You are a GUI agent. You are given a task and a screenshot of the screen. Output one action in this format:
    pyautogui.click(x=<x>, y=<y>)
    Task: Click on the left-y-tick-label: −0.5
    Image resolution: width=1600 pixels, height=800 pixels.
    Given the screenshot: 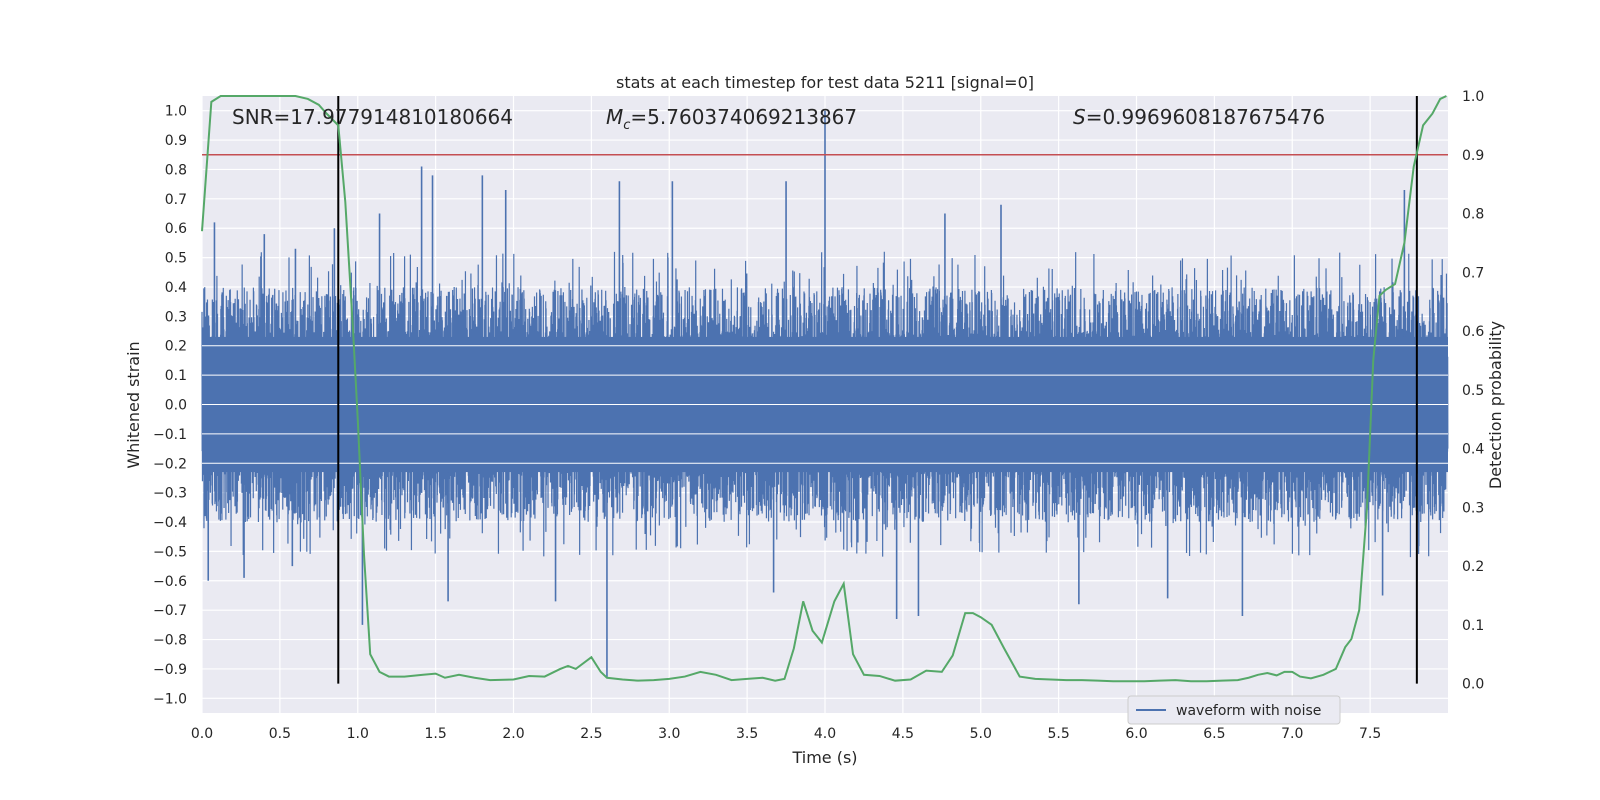 What is the action you would take?
    pyautogui.click(x=170, y=552)
    